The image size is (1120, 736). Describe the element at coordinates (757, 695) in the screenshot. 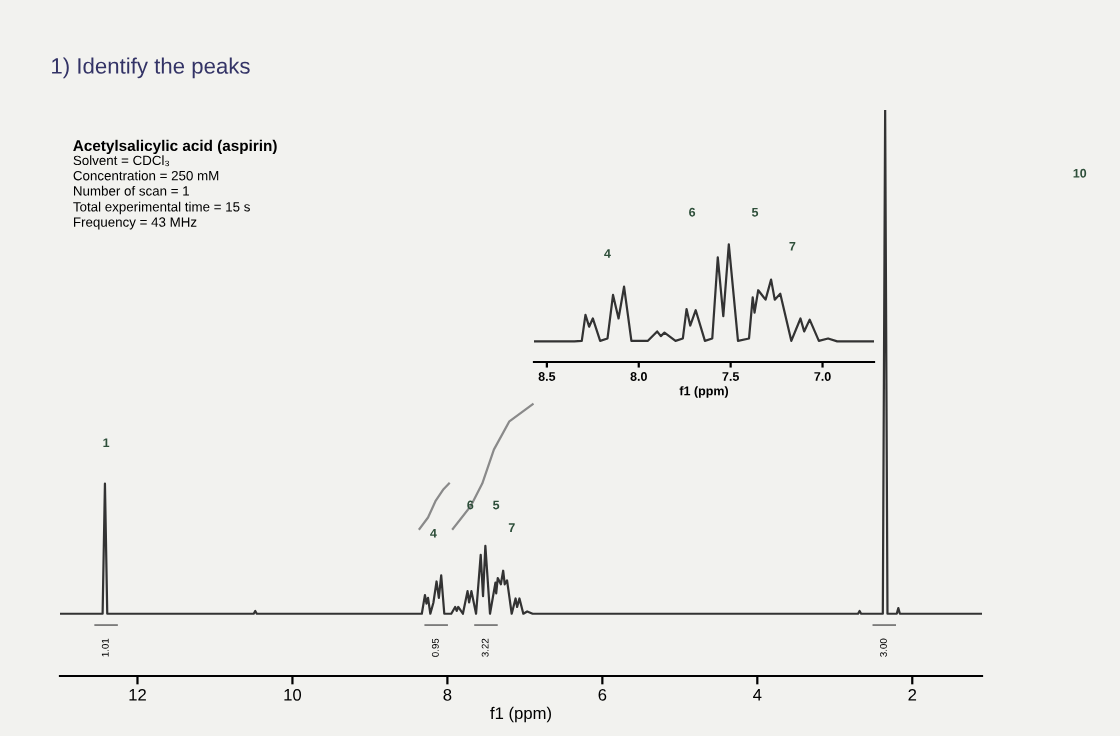

I see `x-tick-label: 4` at that location.